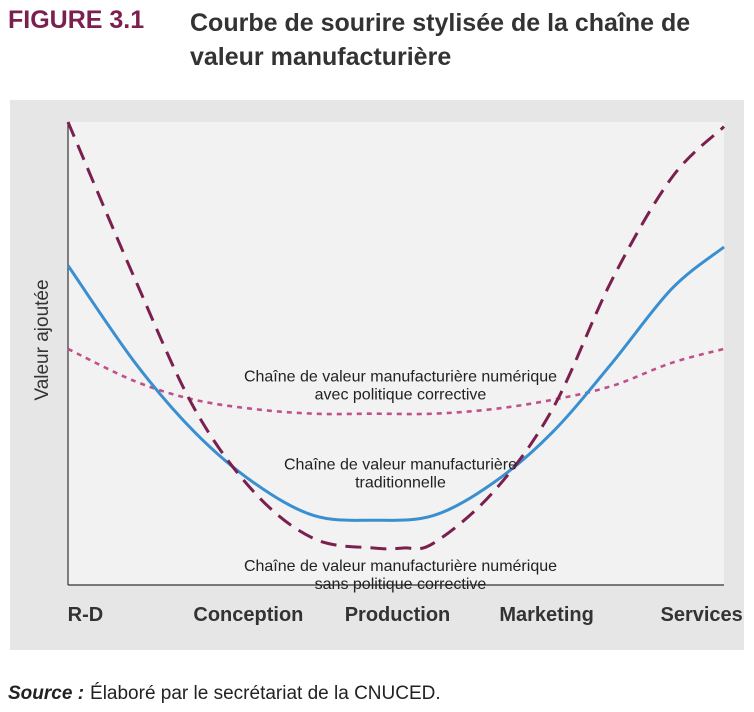 The image size is (754, 712). What do you see at coordinates (86, 615) in the screenshot?
I see `x-tick-label: R-D` at bounding box center [86, 615].